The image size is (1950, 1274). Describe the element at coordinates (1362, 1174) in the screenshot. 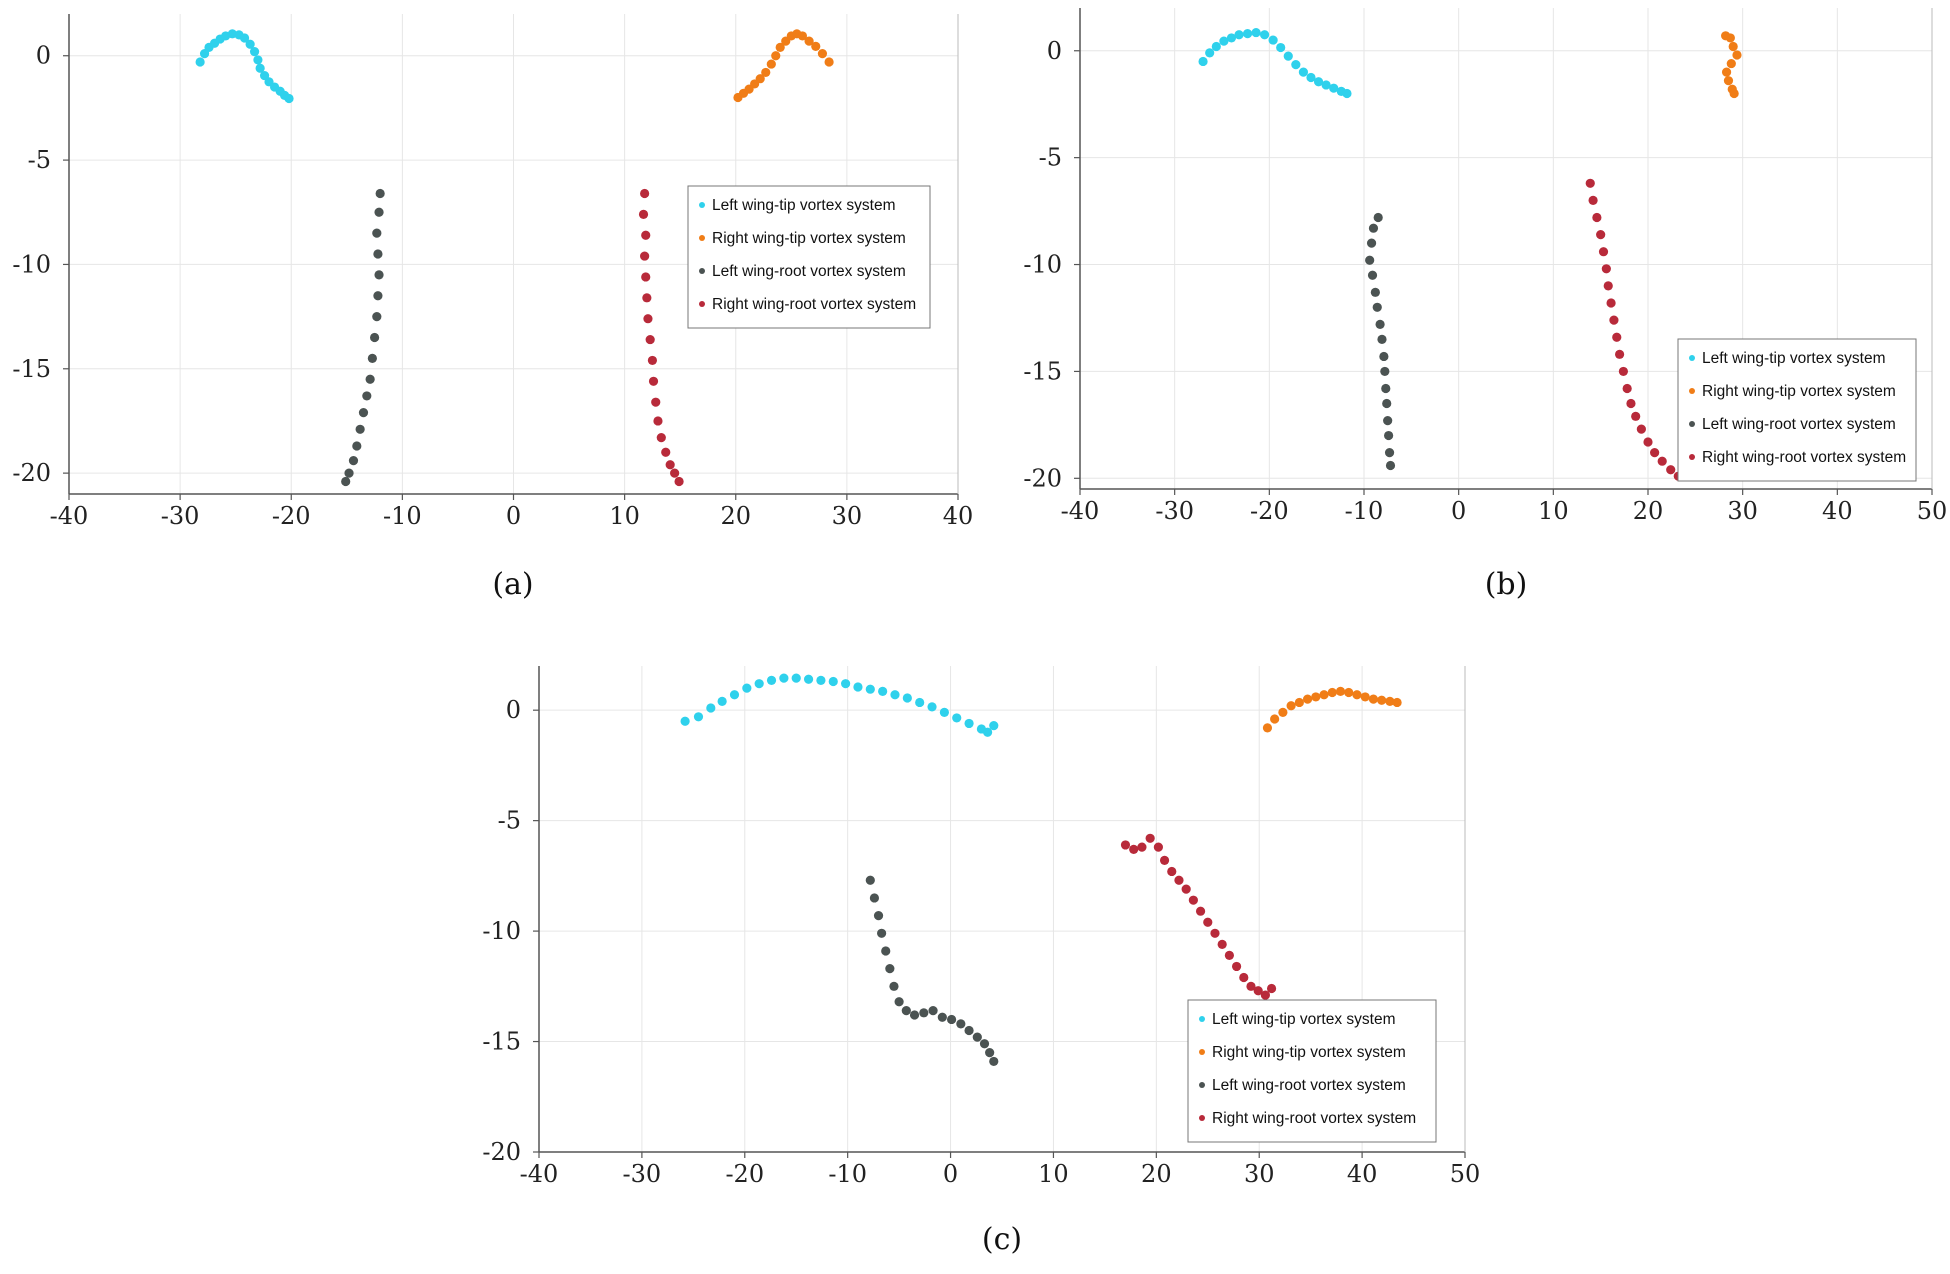

I see `x-tick-label: 40` at that location.